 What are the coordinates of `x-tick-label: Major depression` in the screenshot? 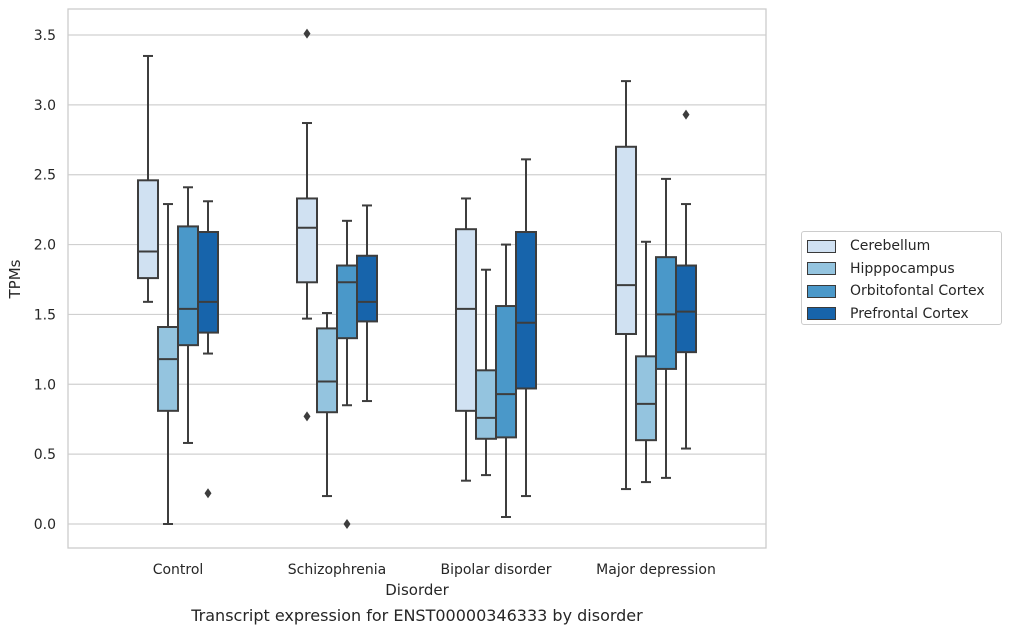 It's located at (656, 570).